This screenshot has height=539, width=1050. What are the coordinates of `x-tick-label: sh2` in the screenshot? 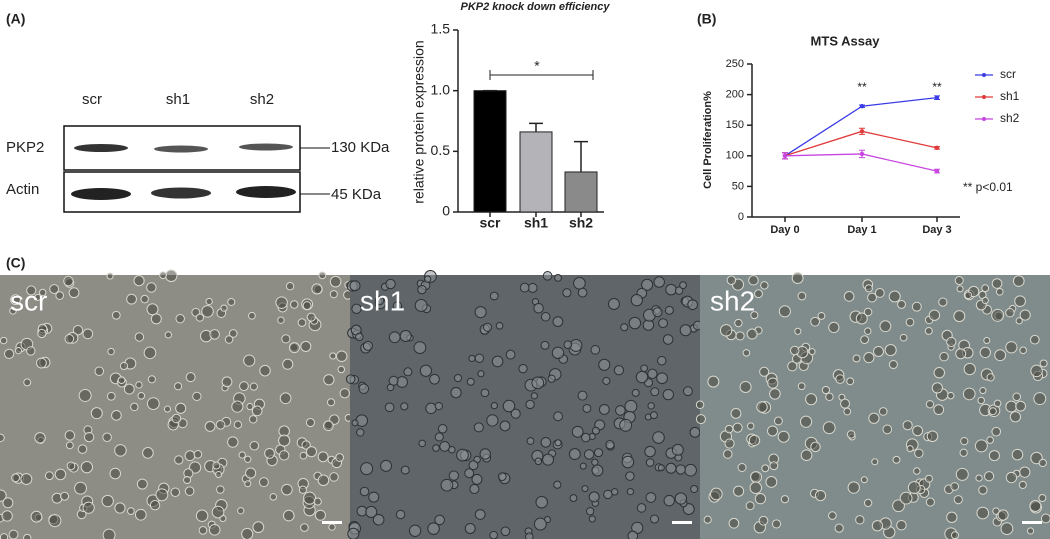 It's located at (581, 223).